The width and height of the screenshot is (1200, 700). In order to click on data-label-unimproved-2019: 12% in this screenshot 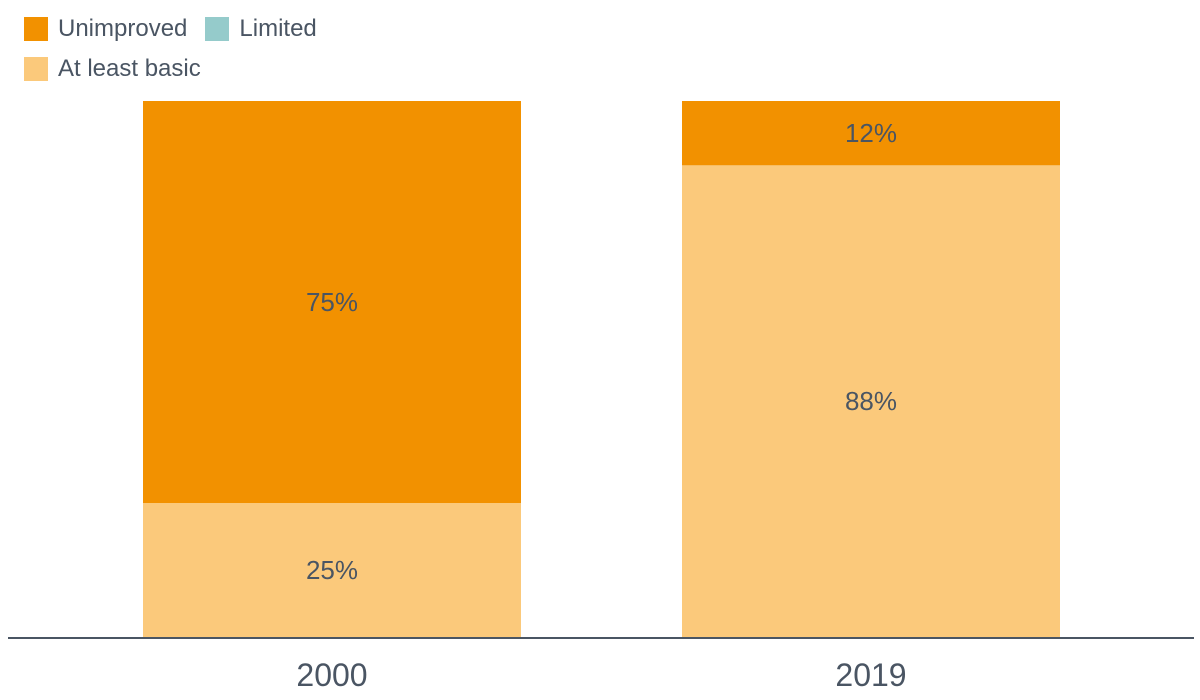, I will do `click(871, 133)`.